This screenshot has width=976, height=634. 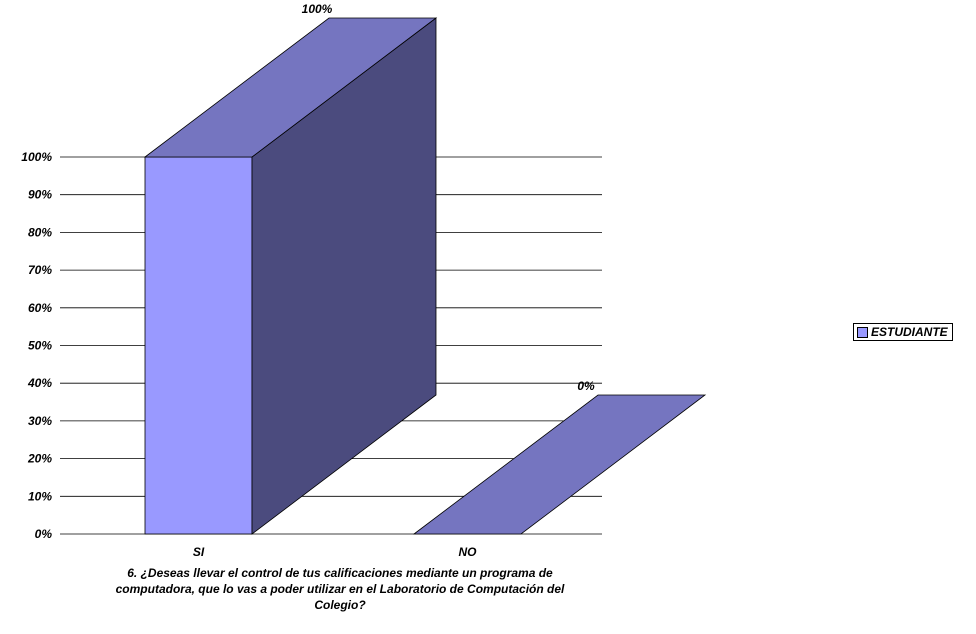 I want to click on y-tick-label: 80%, so click(x=40, y=232).